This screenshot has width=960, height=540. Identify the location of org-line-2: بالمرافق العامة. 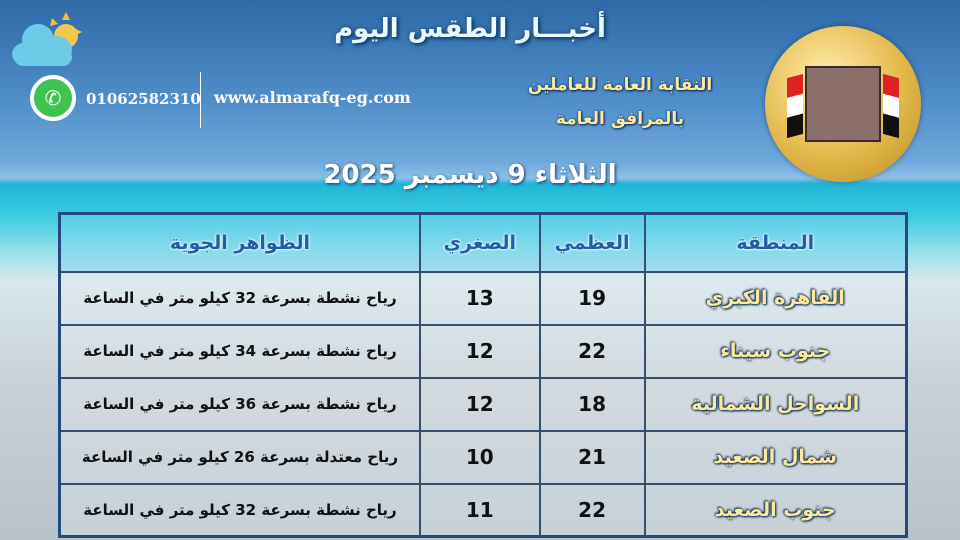
(620, 119).